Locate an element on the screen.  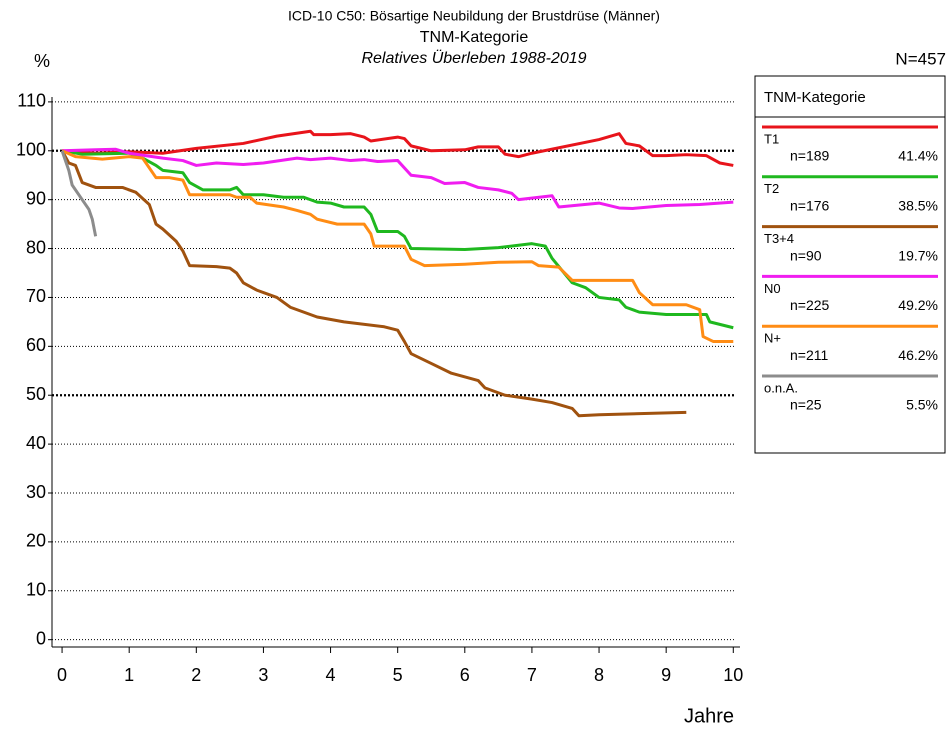
legend-share: 38.5% is located at coordinates (918, 206).